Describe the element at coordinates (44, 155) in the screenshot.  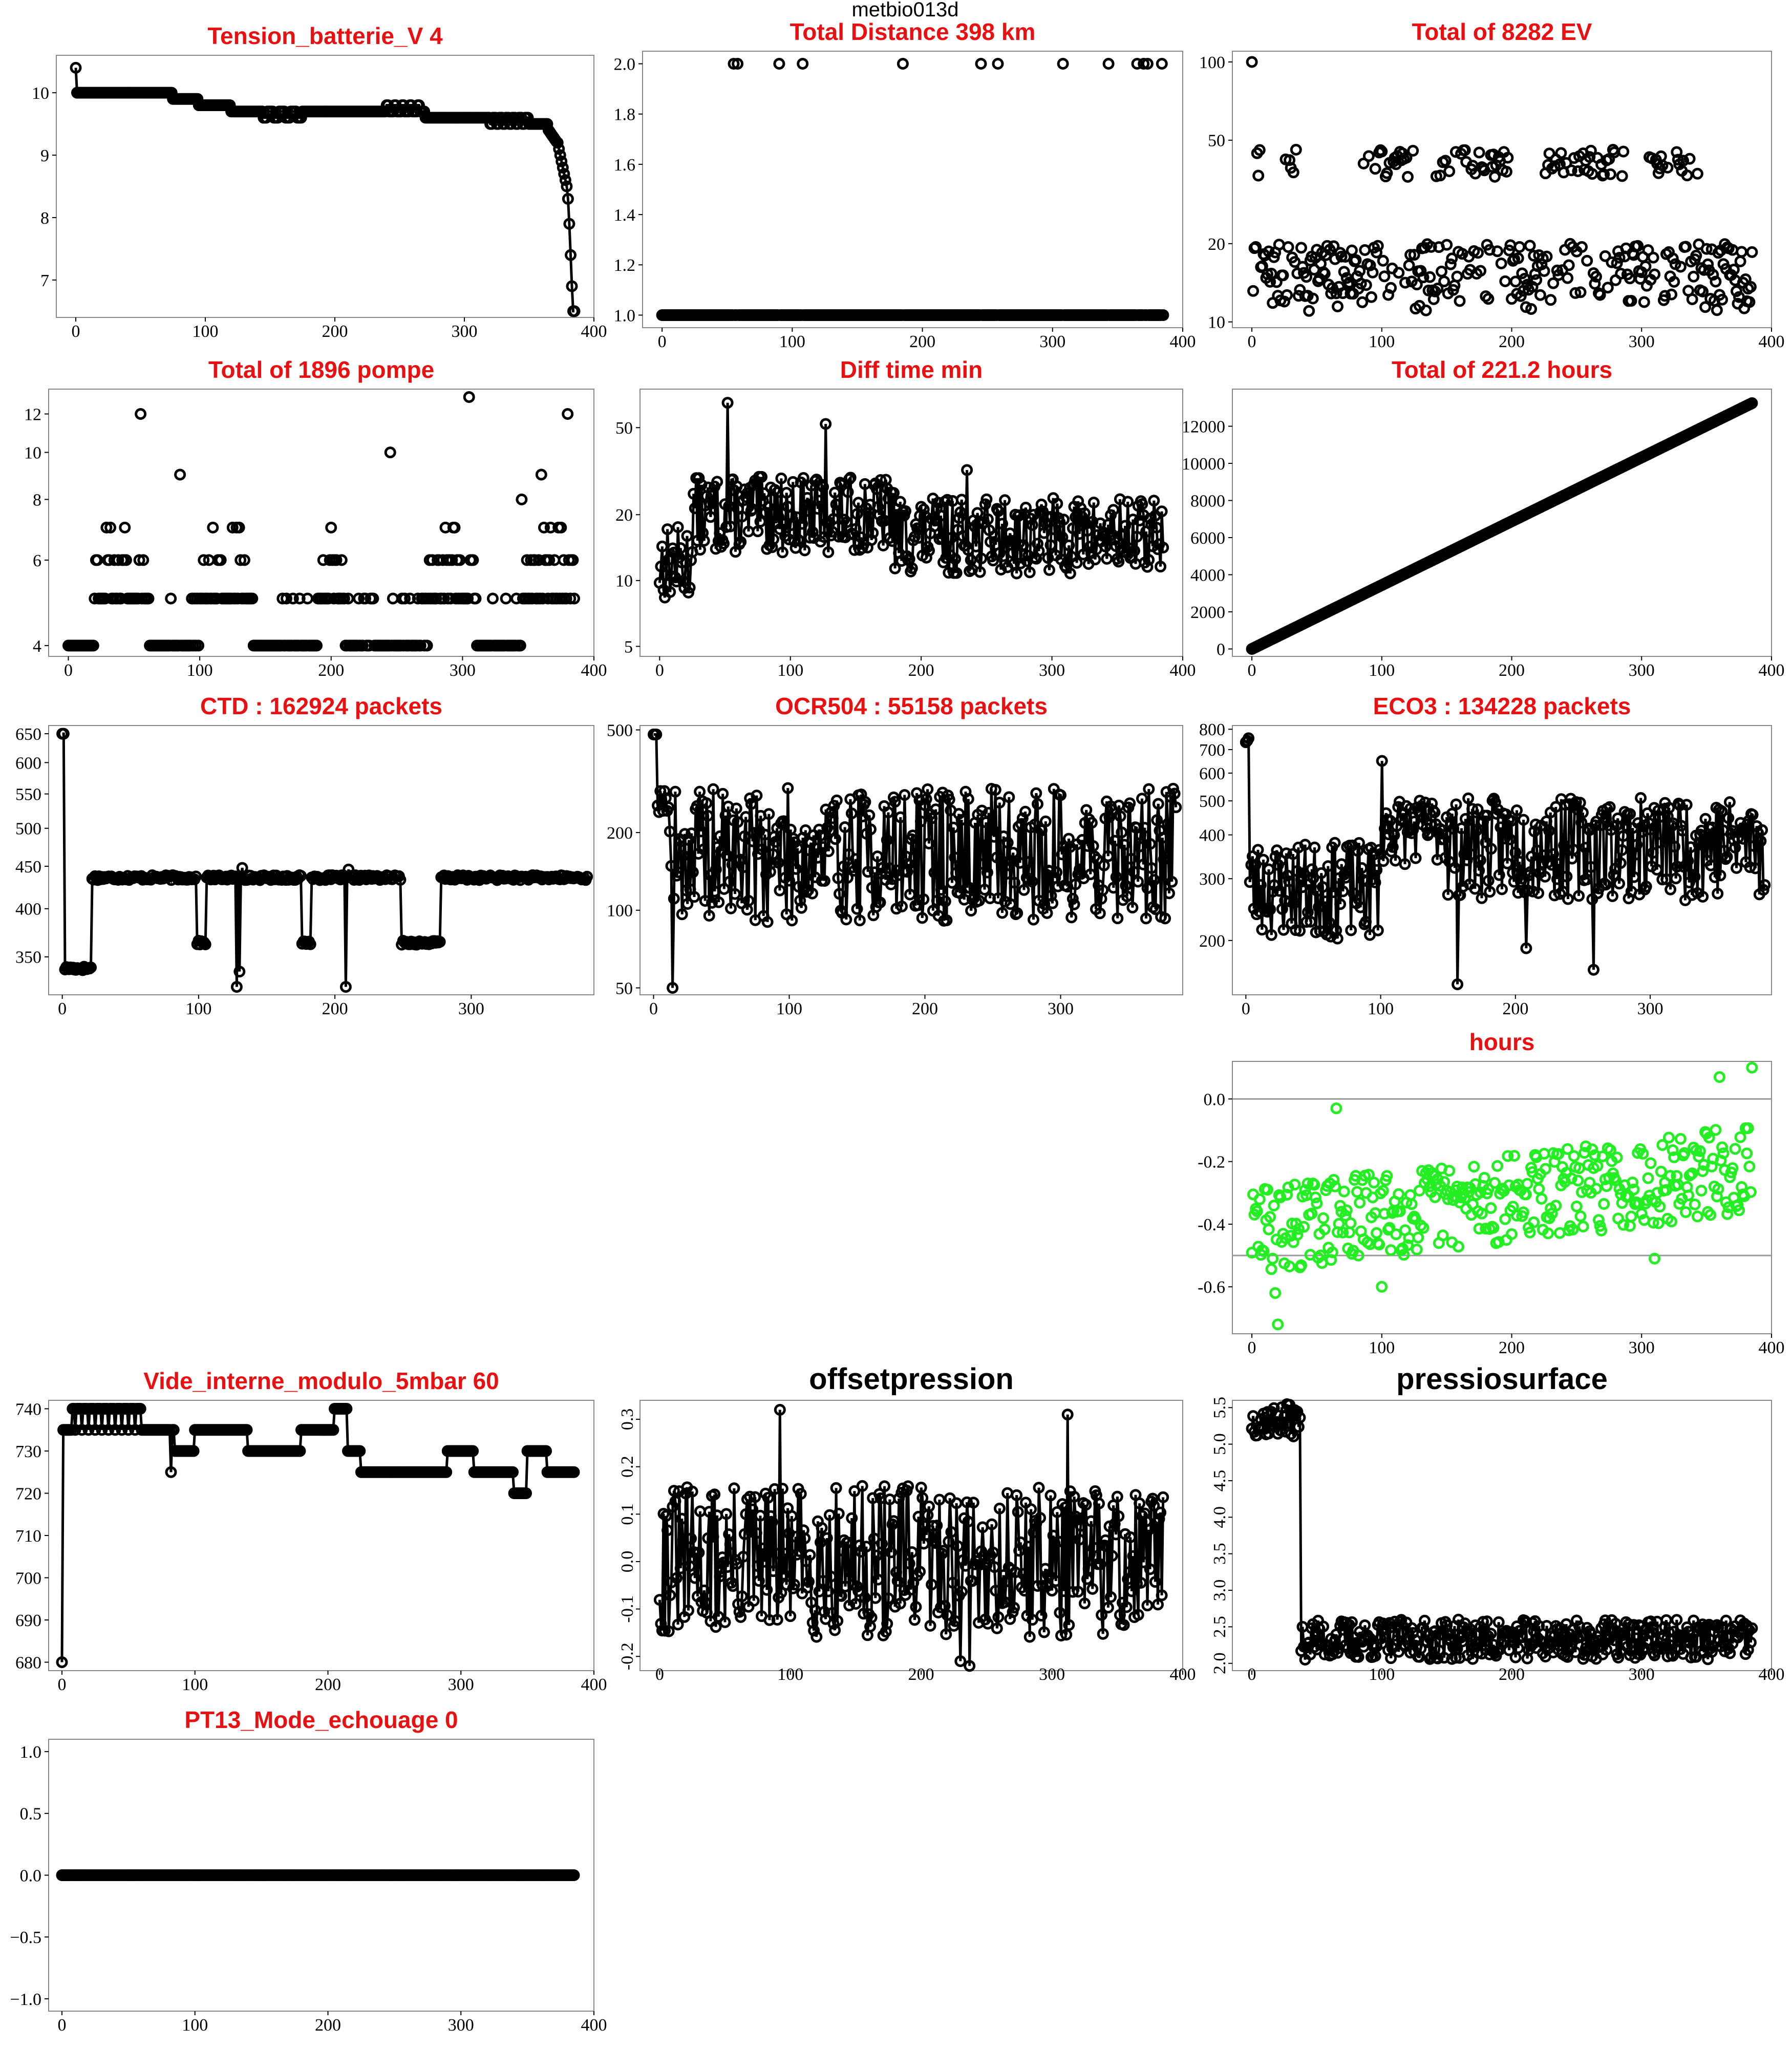
I see `y-tick-label: 9` at that location.